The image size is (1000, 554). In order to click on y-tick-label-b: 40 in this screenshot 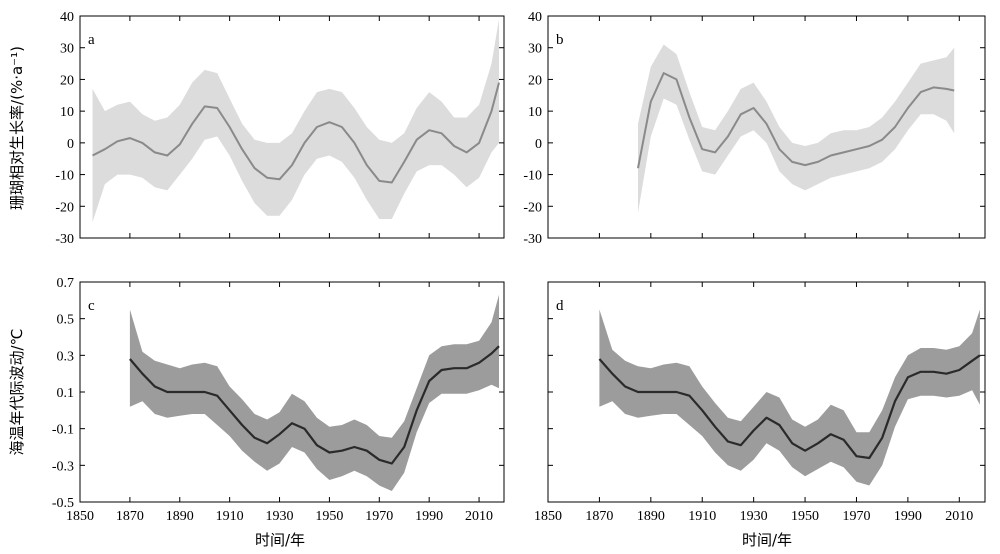, I will do `click(535, 17)`.